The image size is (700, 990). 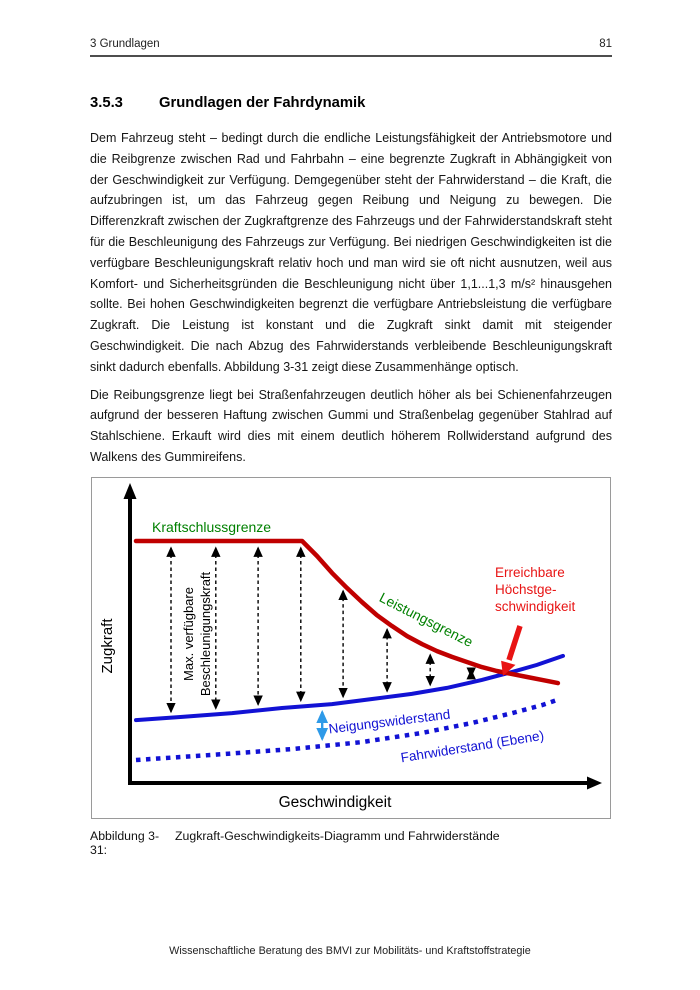 I want to click on section-heading: 3.5.3 Grundlagen der Fahrdynamik, so click(x=351, y=103).